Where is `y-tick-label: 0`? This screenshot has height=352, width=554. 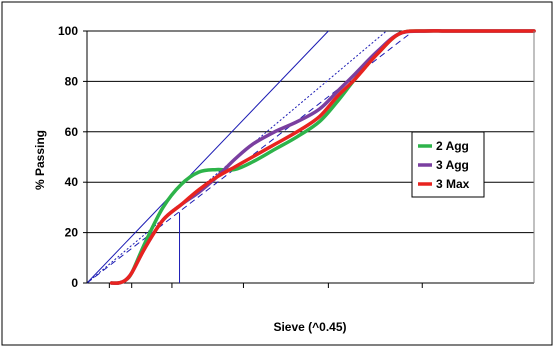
y-tick-label: 0 is located at coordinates (74, 283).